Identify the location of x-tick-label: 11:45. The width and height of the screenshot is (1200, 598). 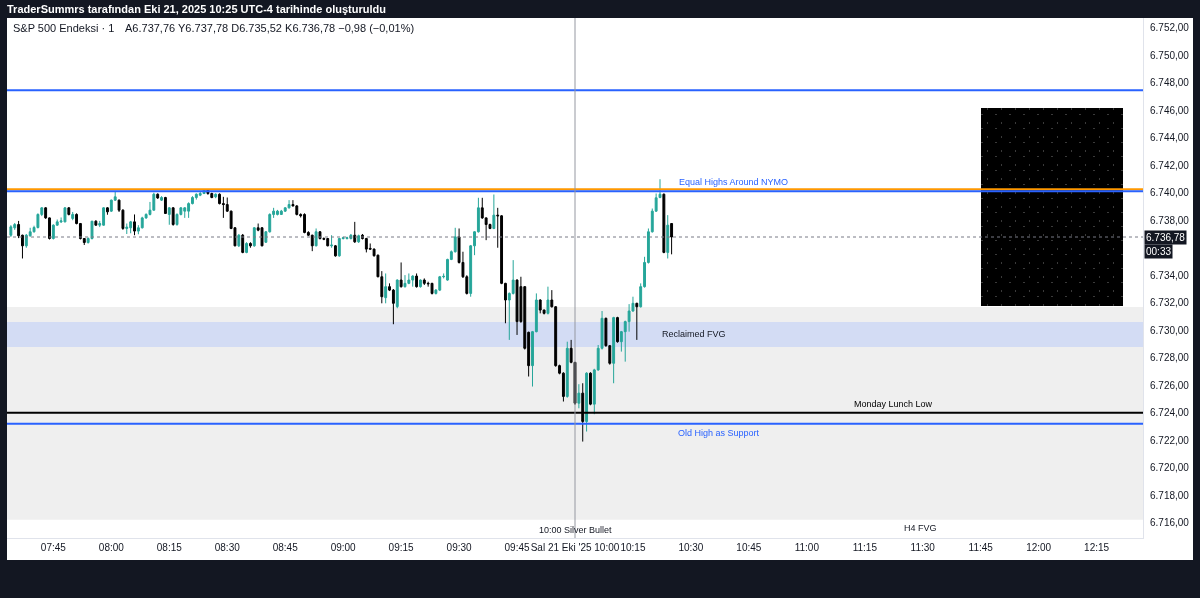
(981, 547).